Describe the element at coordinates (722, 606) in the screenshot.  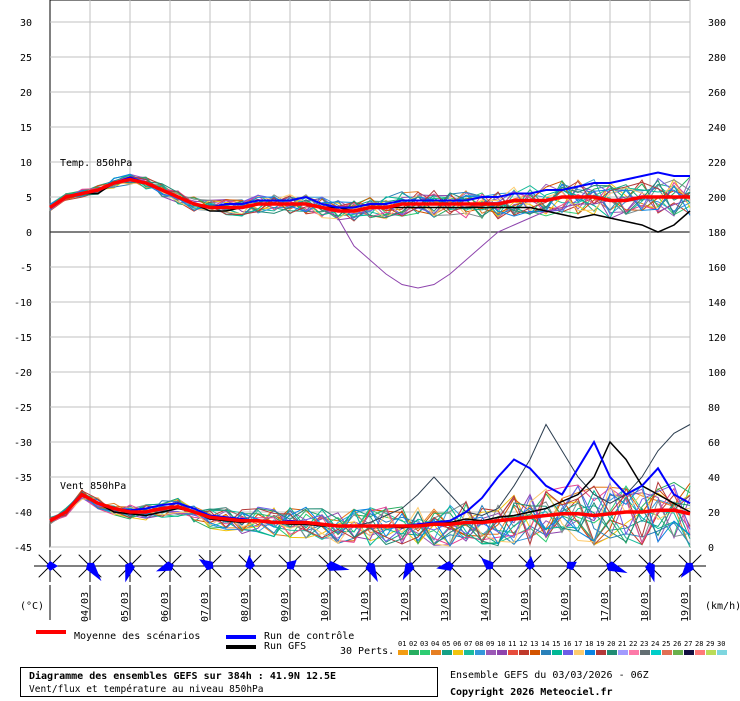
I see `right-axis-unit: (km/h)` at that location.